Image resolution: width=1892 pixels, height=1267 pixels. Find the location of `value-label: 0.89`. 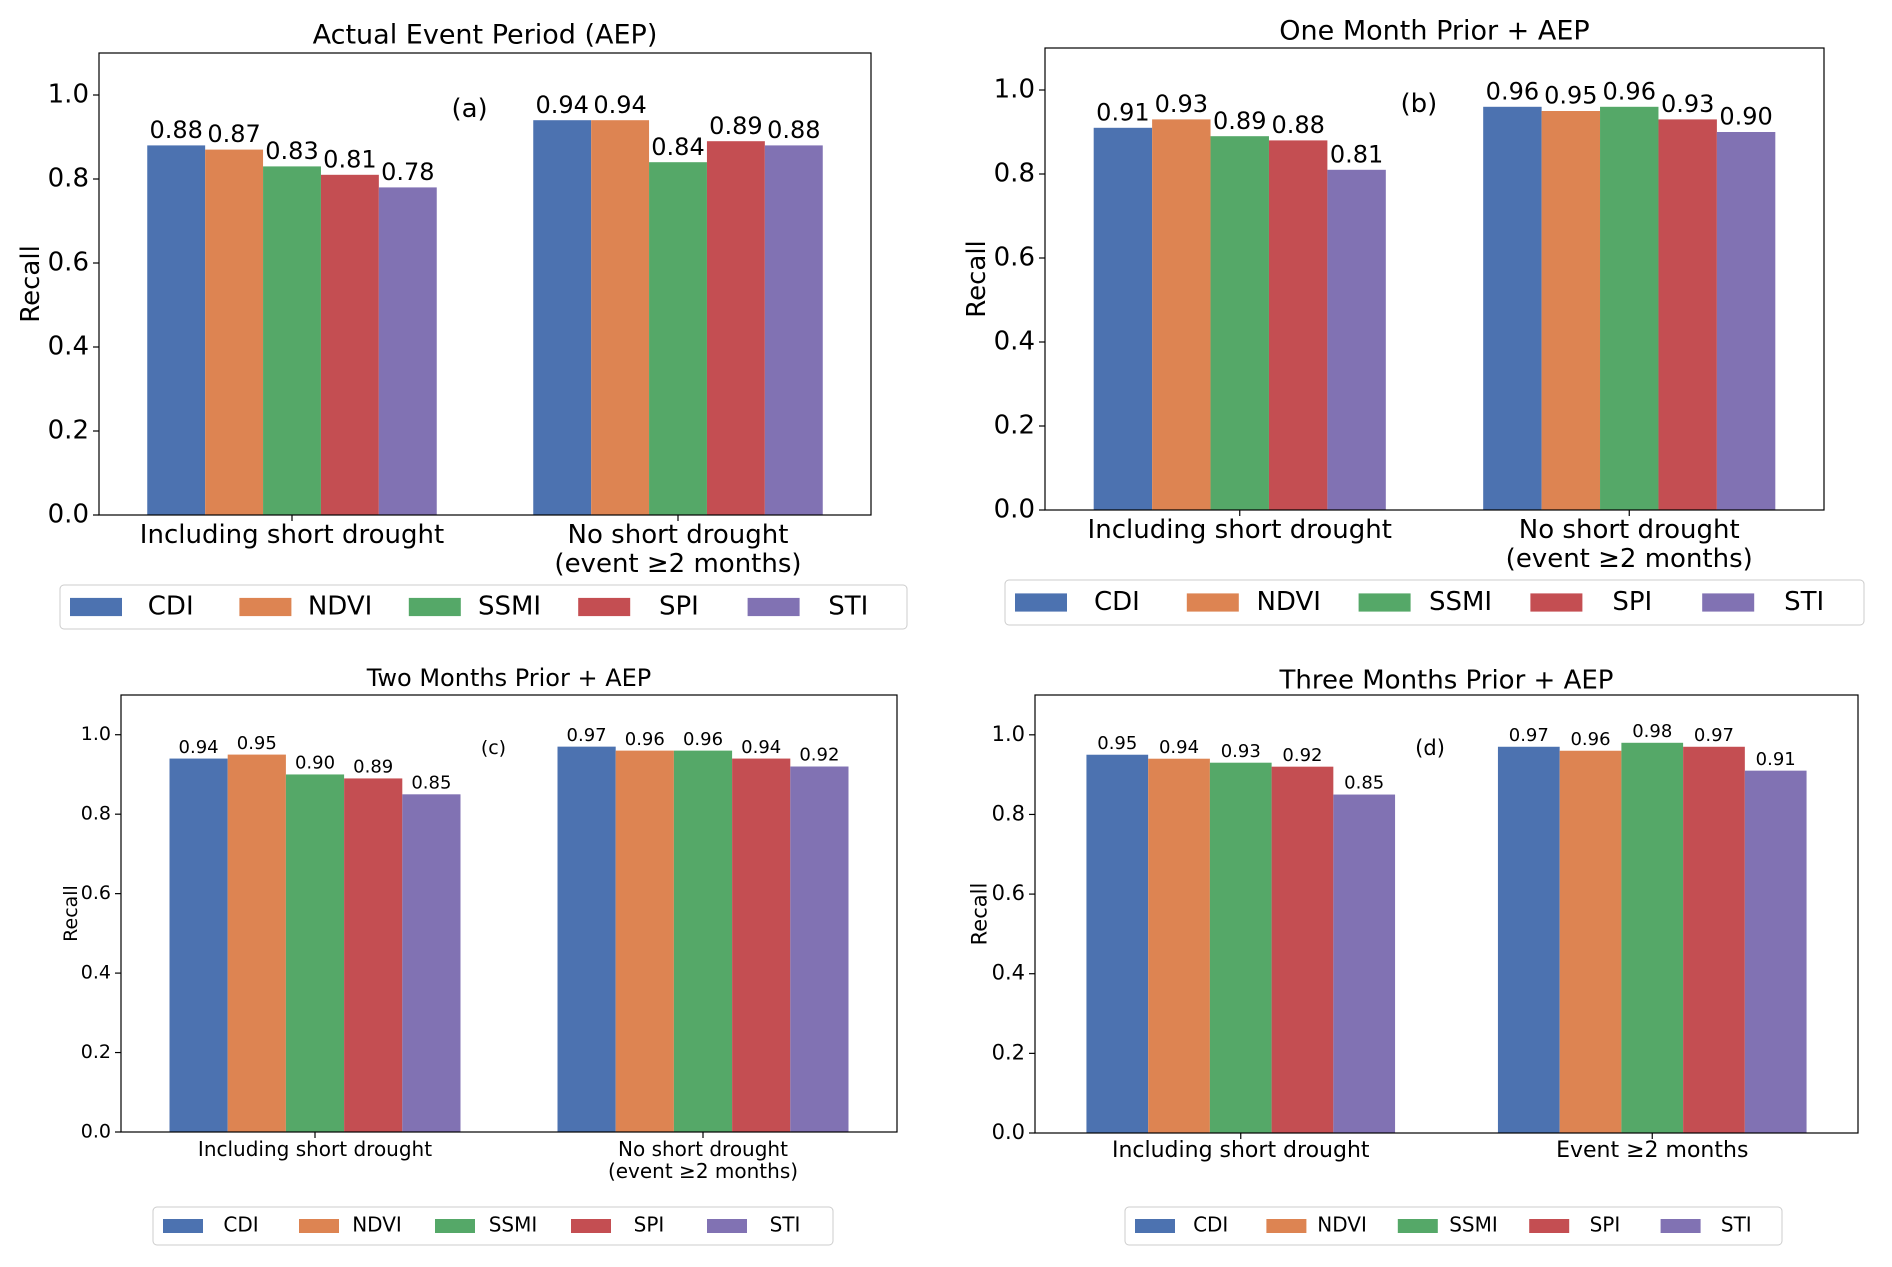

value-label: 0.89 is located at coordinates (1239, 121).